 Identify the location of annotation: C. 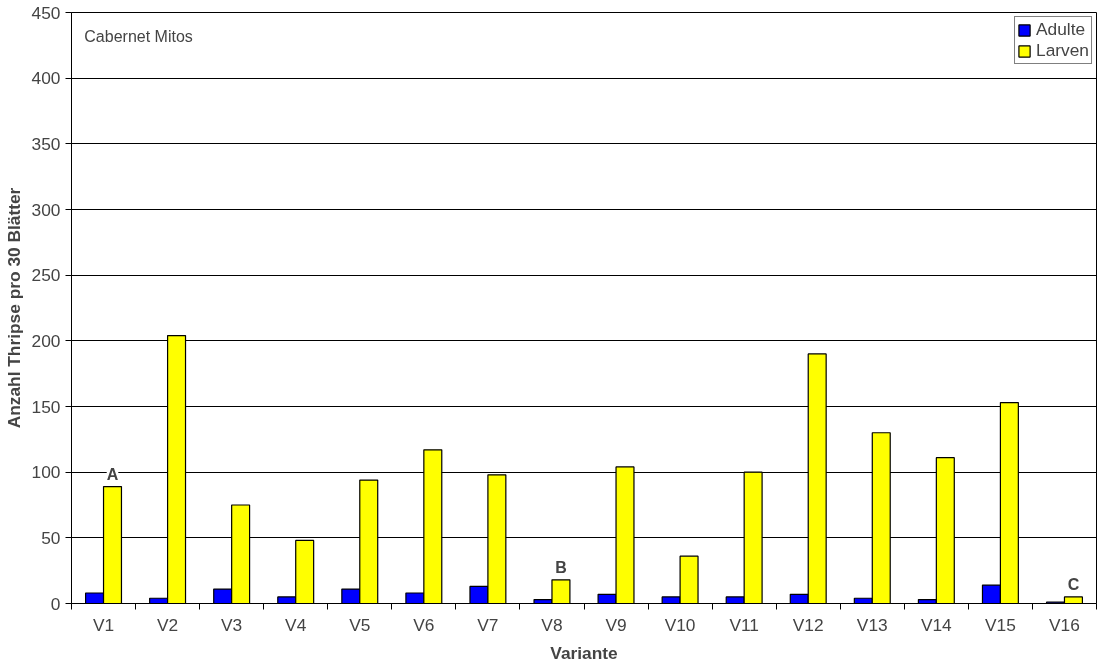
(1073, 584).